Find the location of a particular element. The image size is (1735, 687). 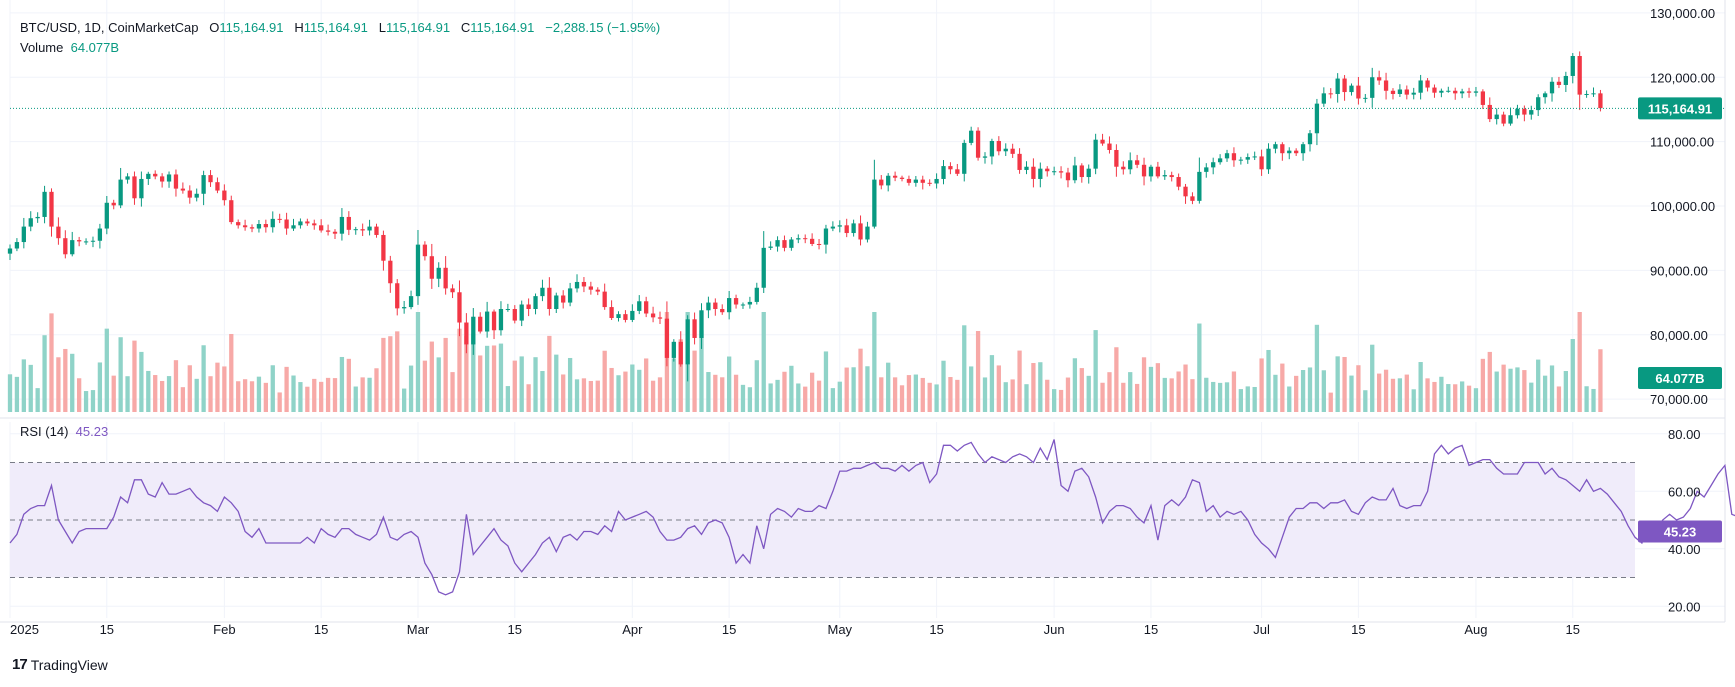

rsi-tick-label: 60.00 is located at coordinates (1684, 491).